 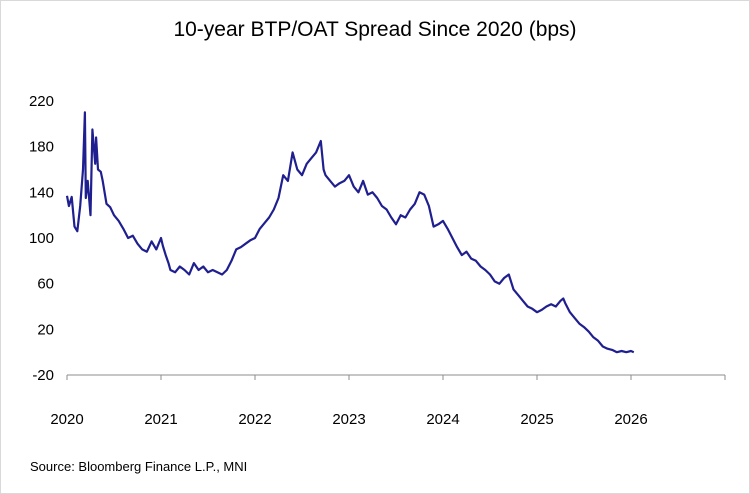 I want to click on chart-title: 10-year BTP/OAT Spread Since 2020 (bps), so click(x=375, y=29).